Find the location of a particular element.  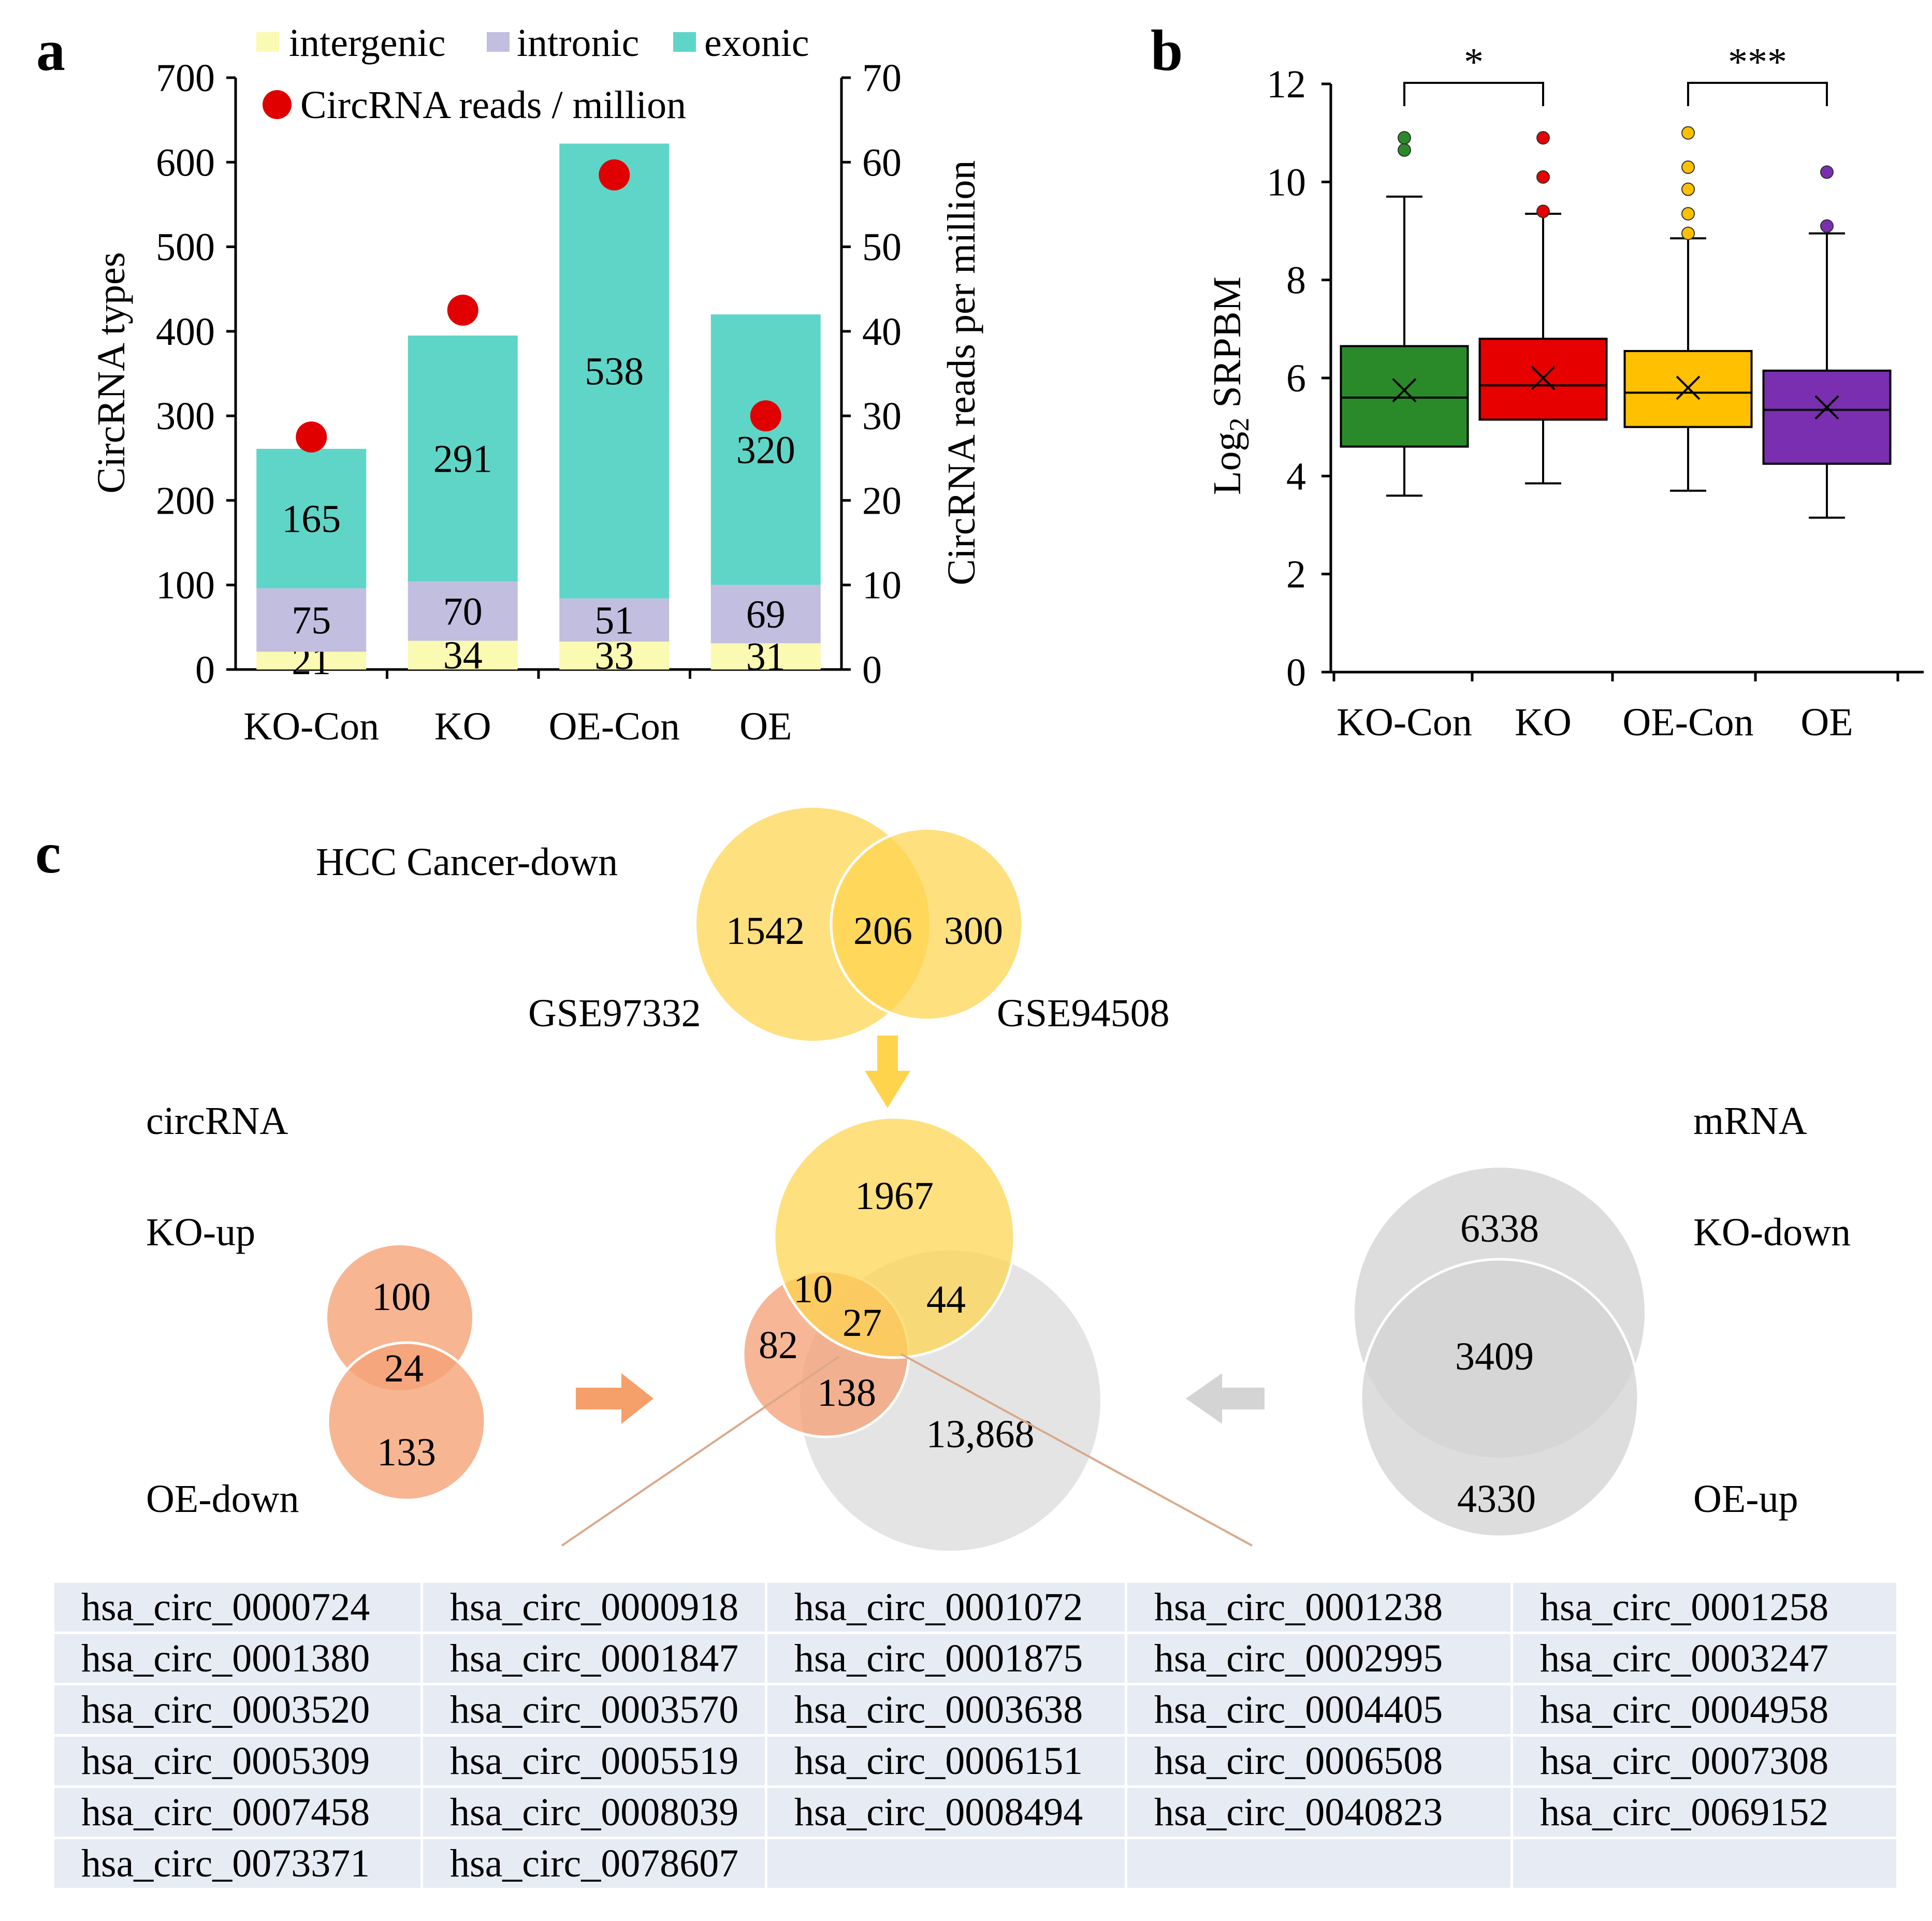

table-cell: hsa_circ_0001875 is located at coordinates (946, 1658).